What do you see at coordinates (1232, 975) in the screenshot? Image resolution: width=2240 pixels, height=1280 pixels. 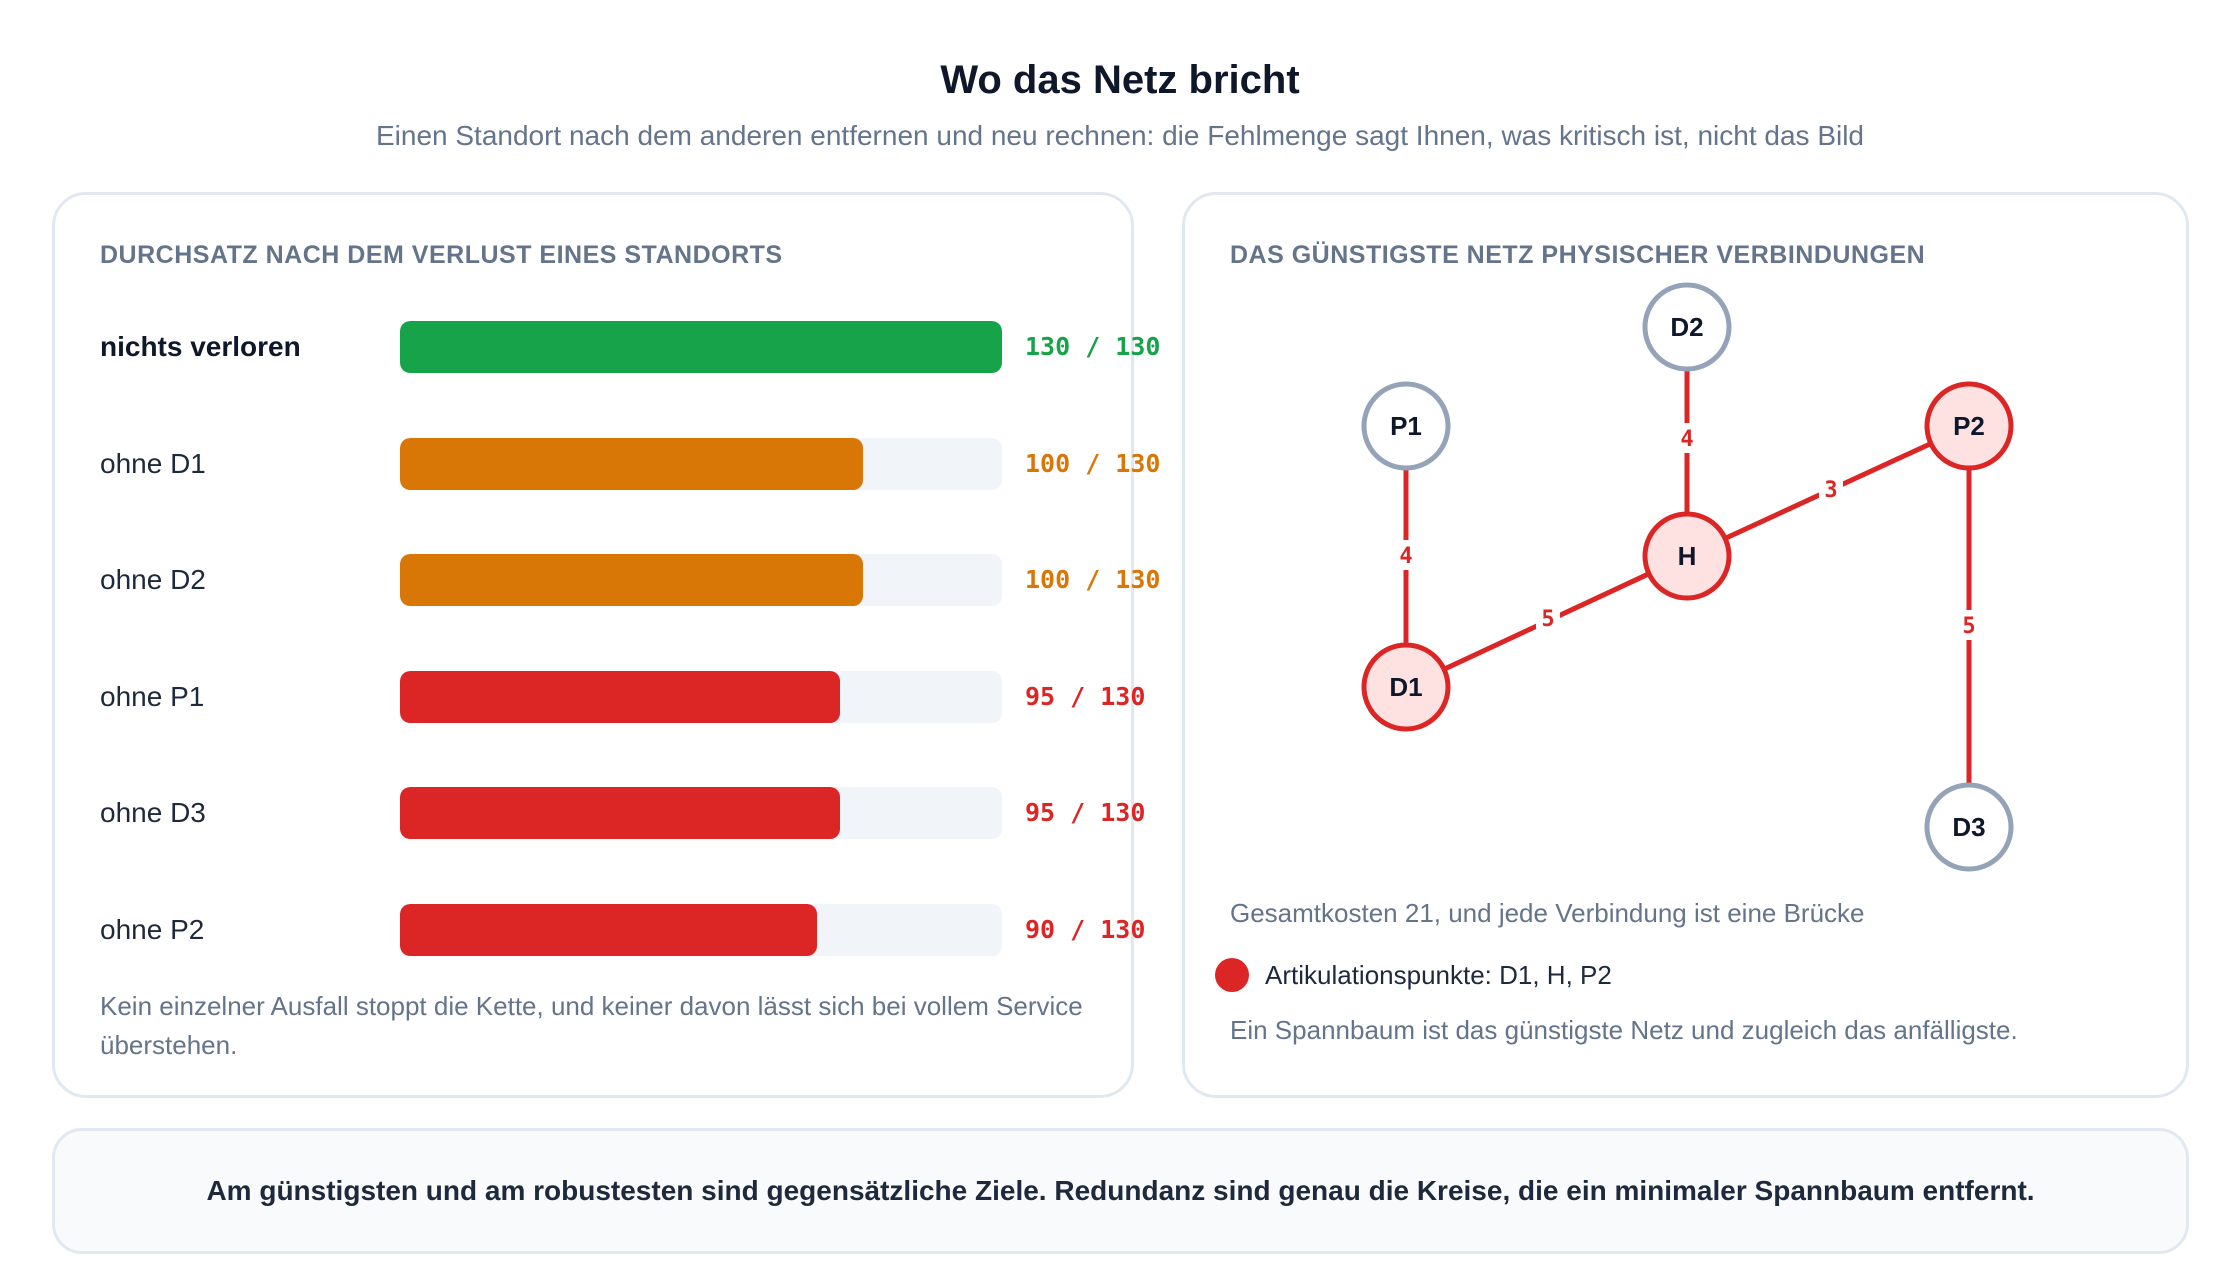 I see `articulation-legend-dot` at bounding box center [1232, 975].